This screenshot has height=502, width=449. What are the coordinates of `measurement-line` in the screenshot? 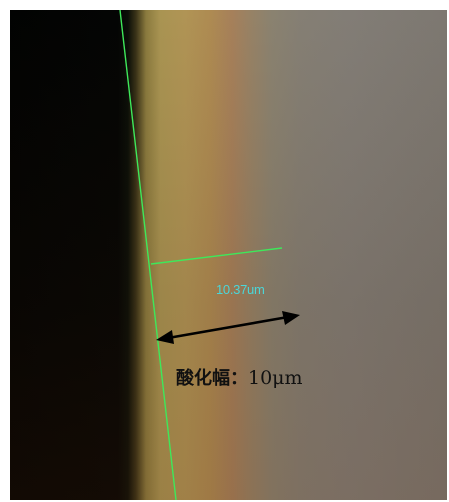 It's located at (216, 256).